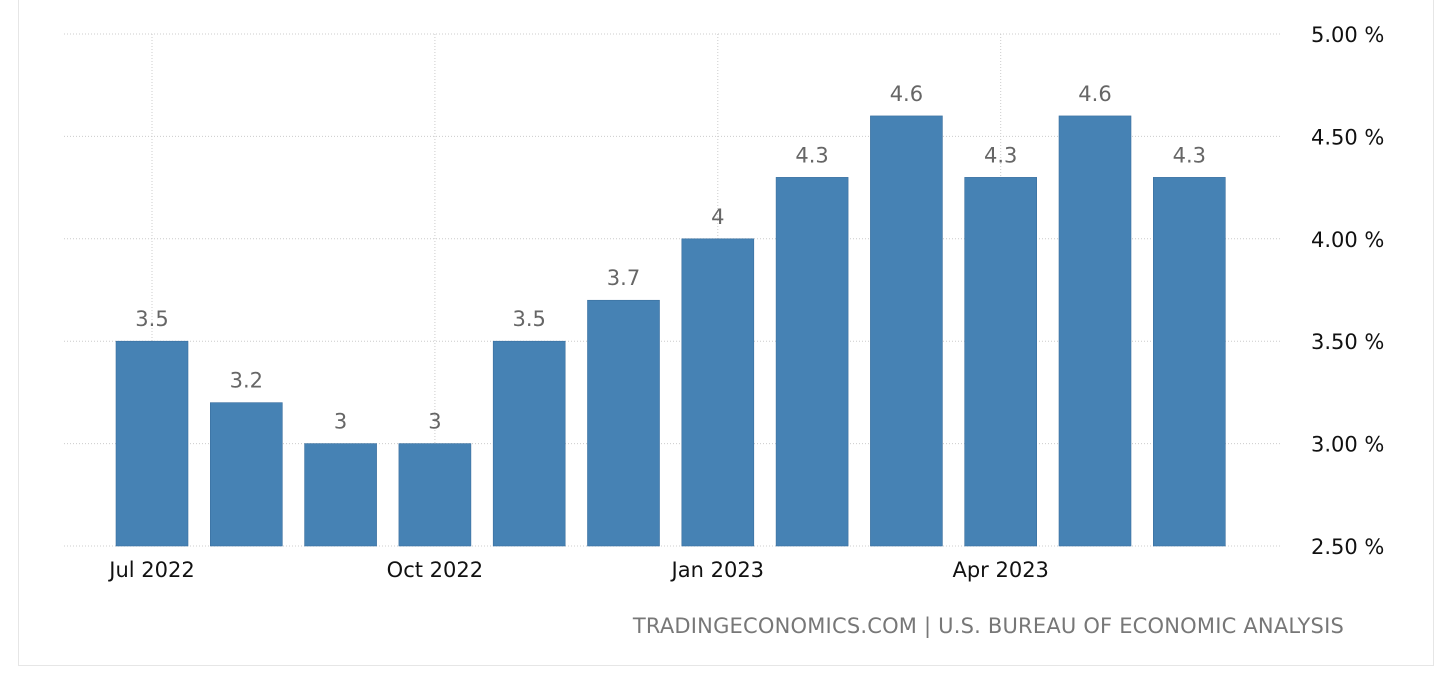  Describe the element at coordinates (1347, 291) in the screenshot. I see `y-axis-ticks: 2.50 % 3.00 % 3.50 % 4.00 % 4.50 % 5.00 %` at that location.